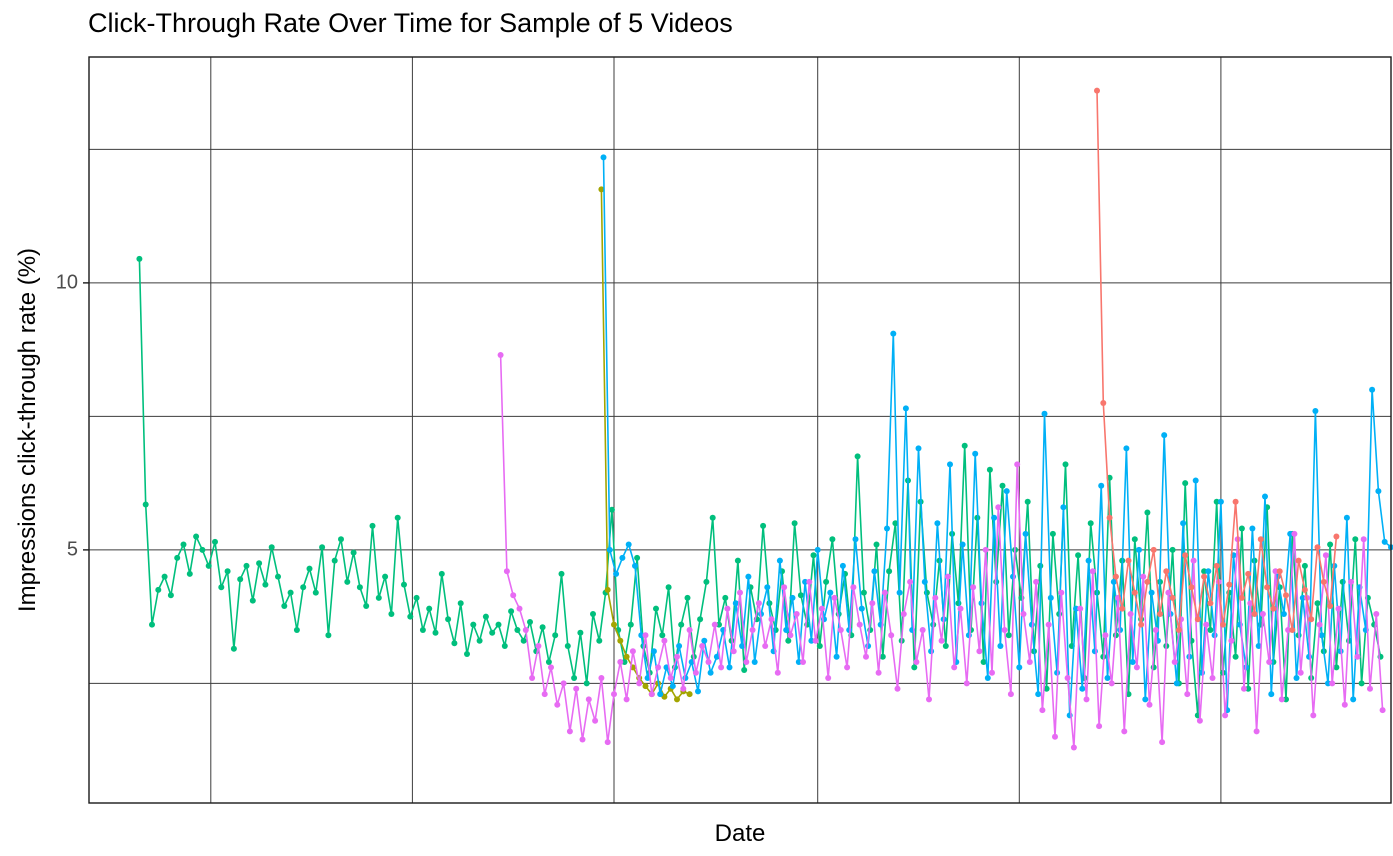 This screenshot has height=856, width=1393. What do you see at coordinates (72, 549) in the screenshot?
I see `y-tick-label-5: 5` at bounding box center [72, 549].